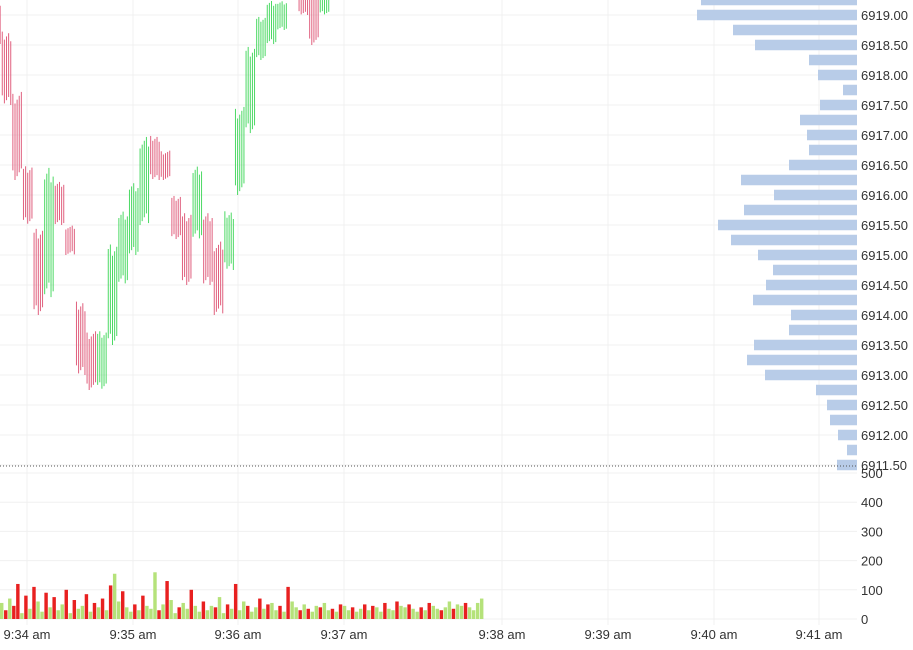  Describe the element at coordinates (872, 546) in the screenshot. I see `volume-axis: 0 100 200 300 400 500` at that location.